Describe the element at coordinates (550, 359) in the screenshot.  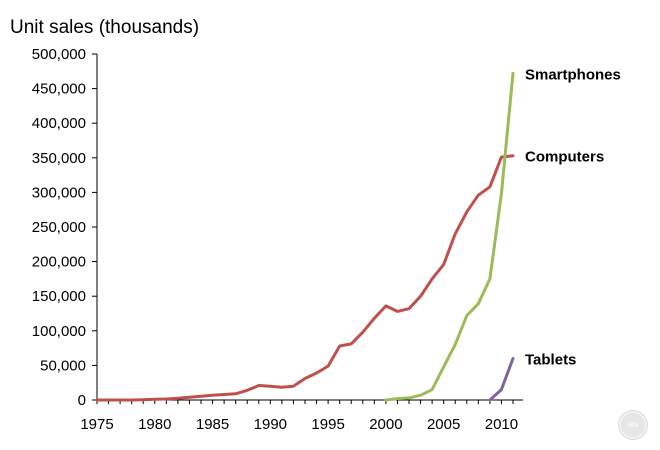
I see `series-label-tablets: Tablets` at that location.